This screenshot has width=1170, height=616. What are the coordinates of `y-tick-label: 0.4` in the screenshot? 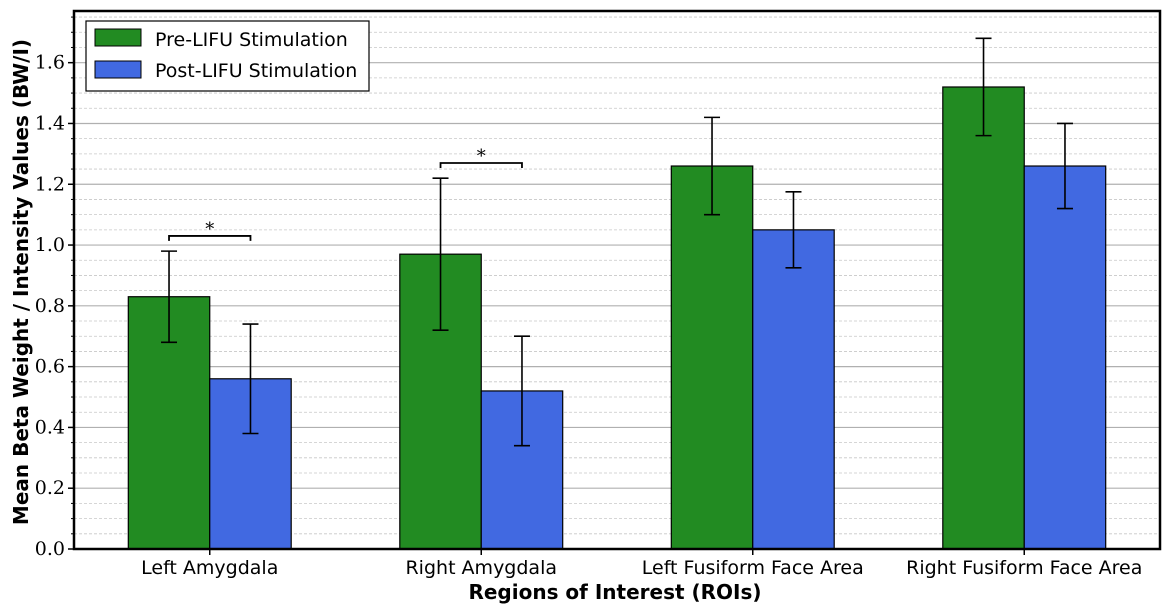 It's located at (50, 427).